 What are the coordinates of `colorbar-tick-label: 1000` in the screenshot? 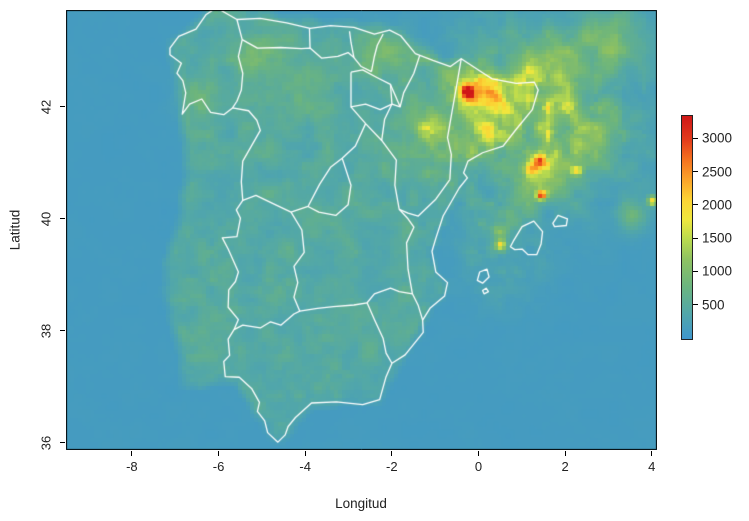 It's located at (717, 271).